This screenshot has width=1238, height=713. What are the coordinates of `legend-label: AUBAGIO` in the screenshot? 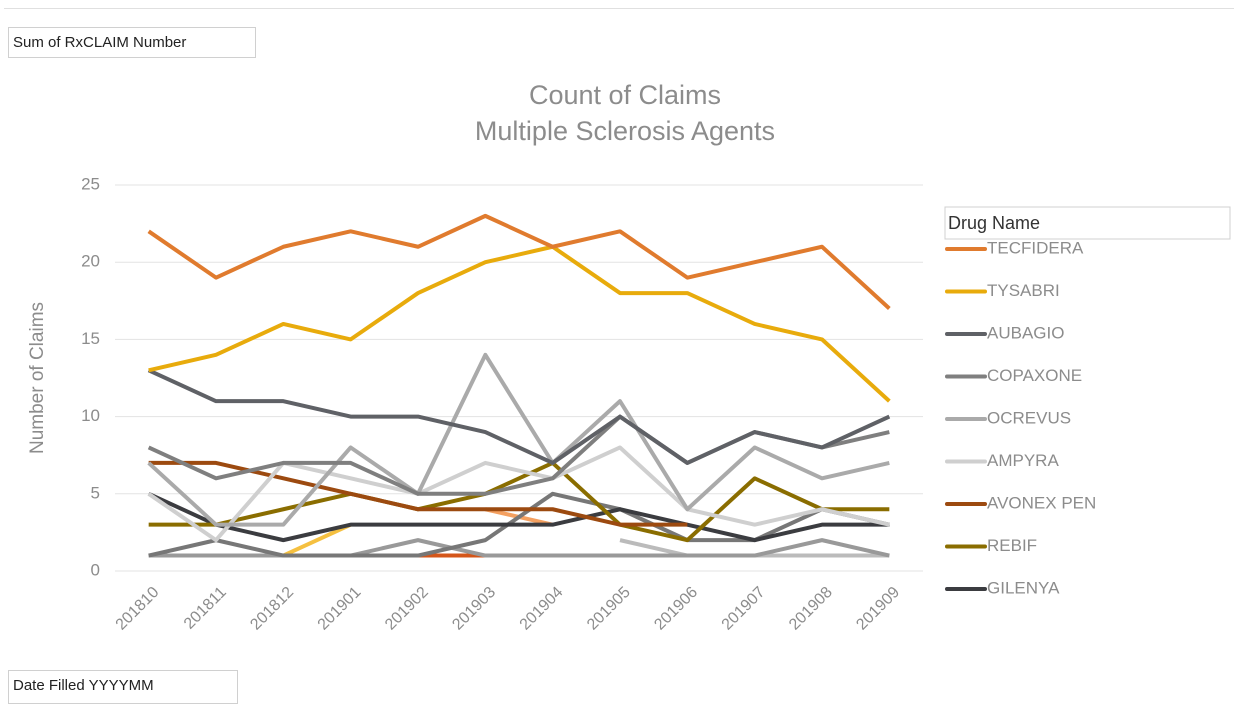 It's located at (1025, 332).